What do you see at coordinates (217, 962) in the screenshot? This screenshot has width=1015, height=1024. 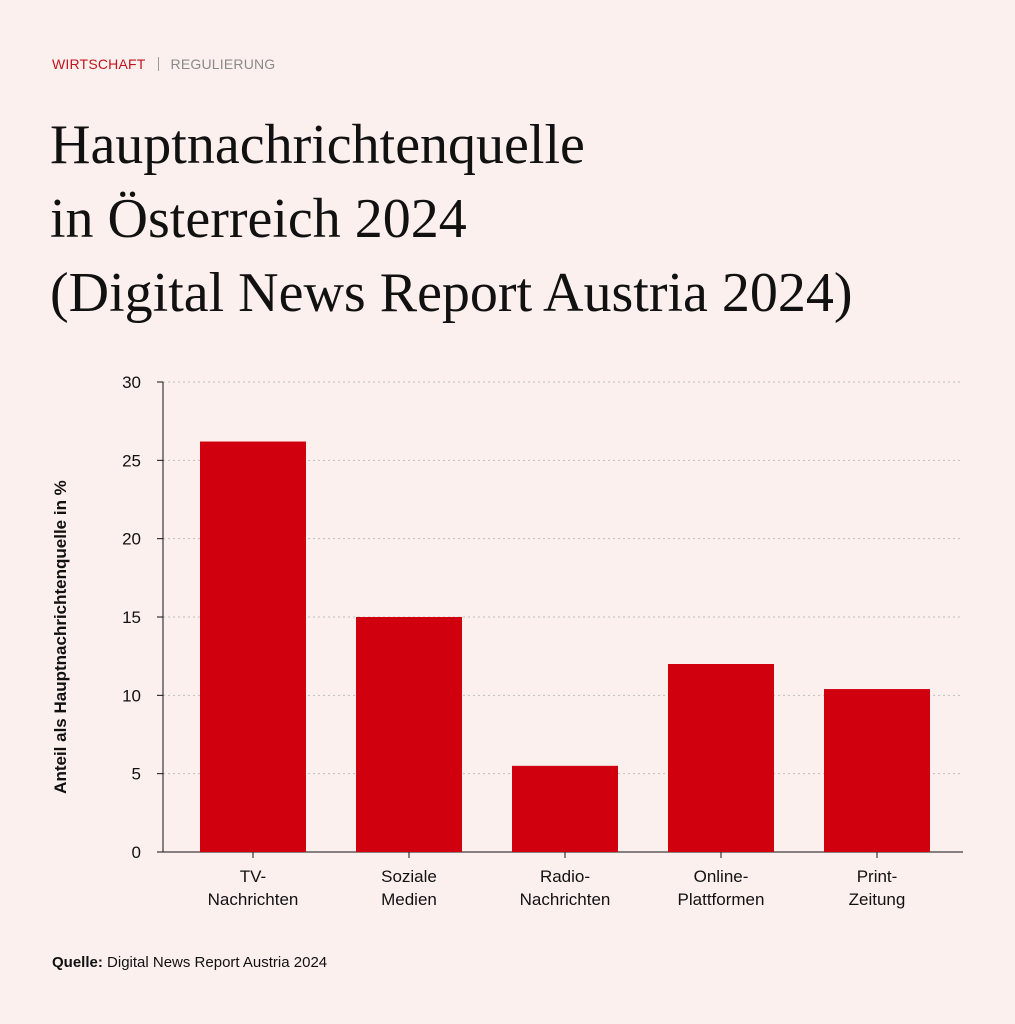 I see `source-text: Digital News Report Austria 2024` at bounding box center [217, 962].